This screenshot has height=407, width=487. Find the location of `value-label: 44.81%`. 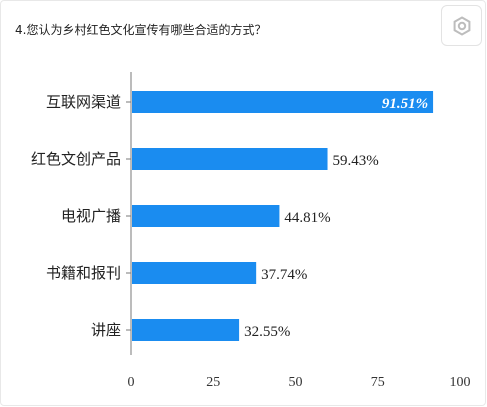

value-label: 44.81% is located at coordinates (307, 218).